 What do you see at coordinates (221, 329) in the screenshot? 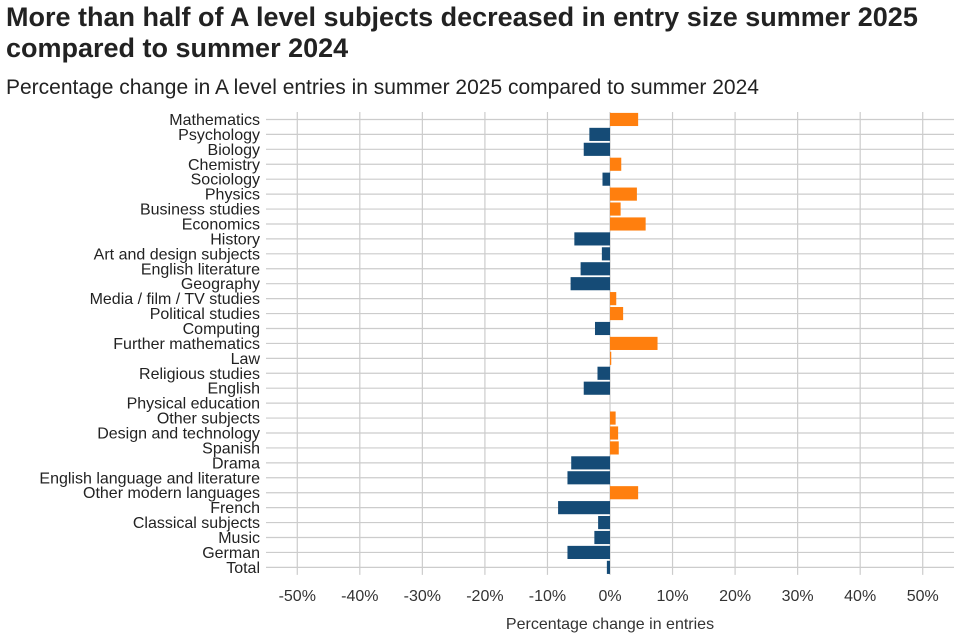
I see `category-label: Computing` at bounding box center [221, 329].